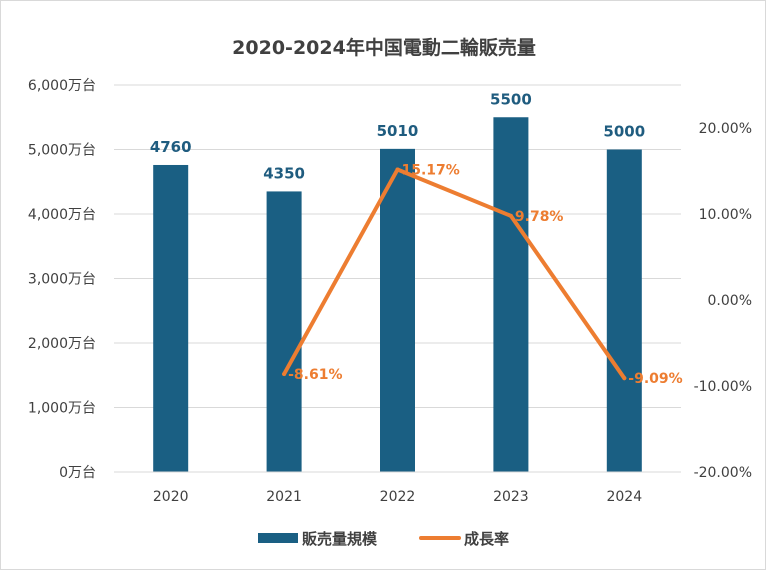 The width and height of the screenshot is (766, 571). Describe the element at coordinates (284, 173) in the screenshot. I see `bar-data-label: 4350` at that location.